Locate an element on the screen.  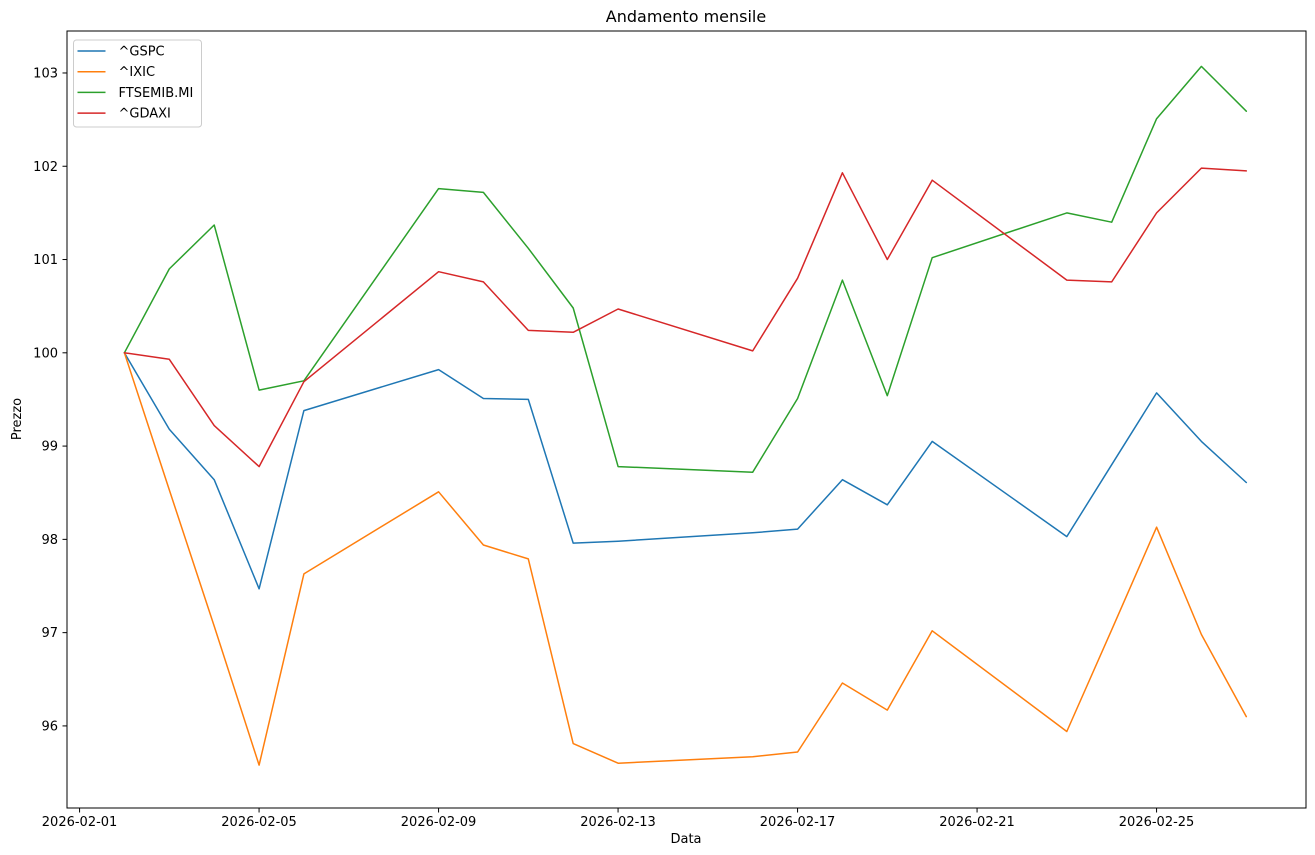
y-tick-label: 96 is located at coordinates (49, 726).